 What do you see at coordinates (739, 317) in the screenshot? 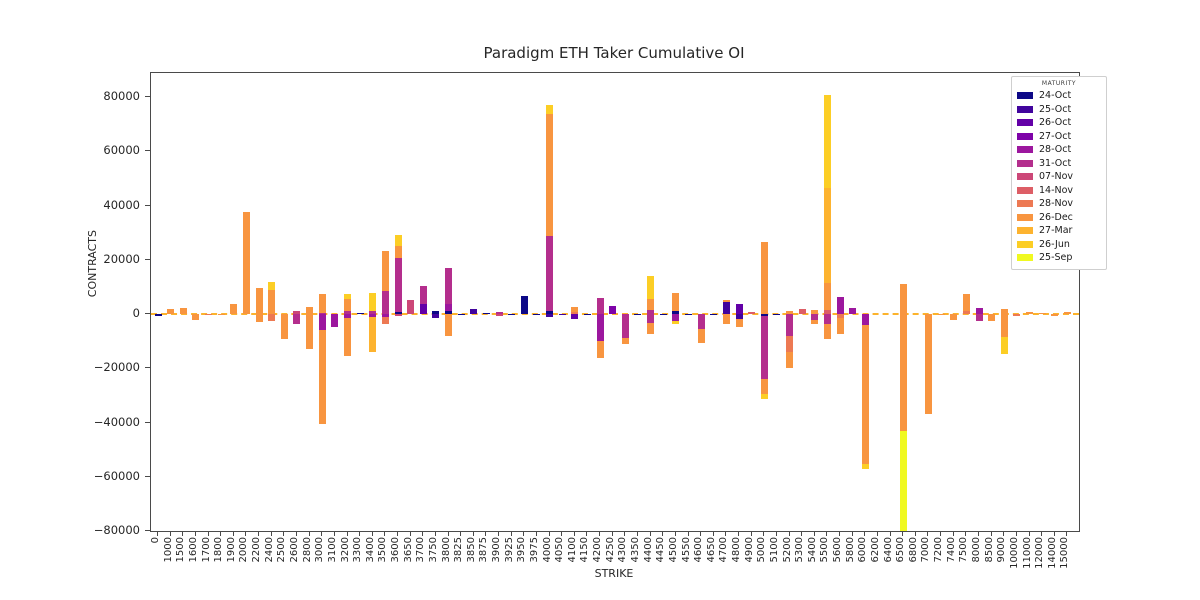
I see `bar-segment-4800-25-Oct` at bounding box center [739, 317].